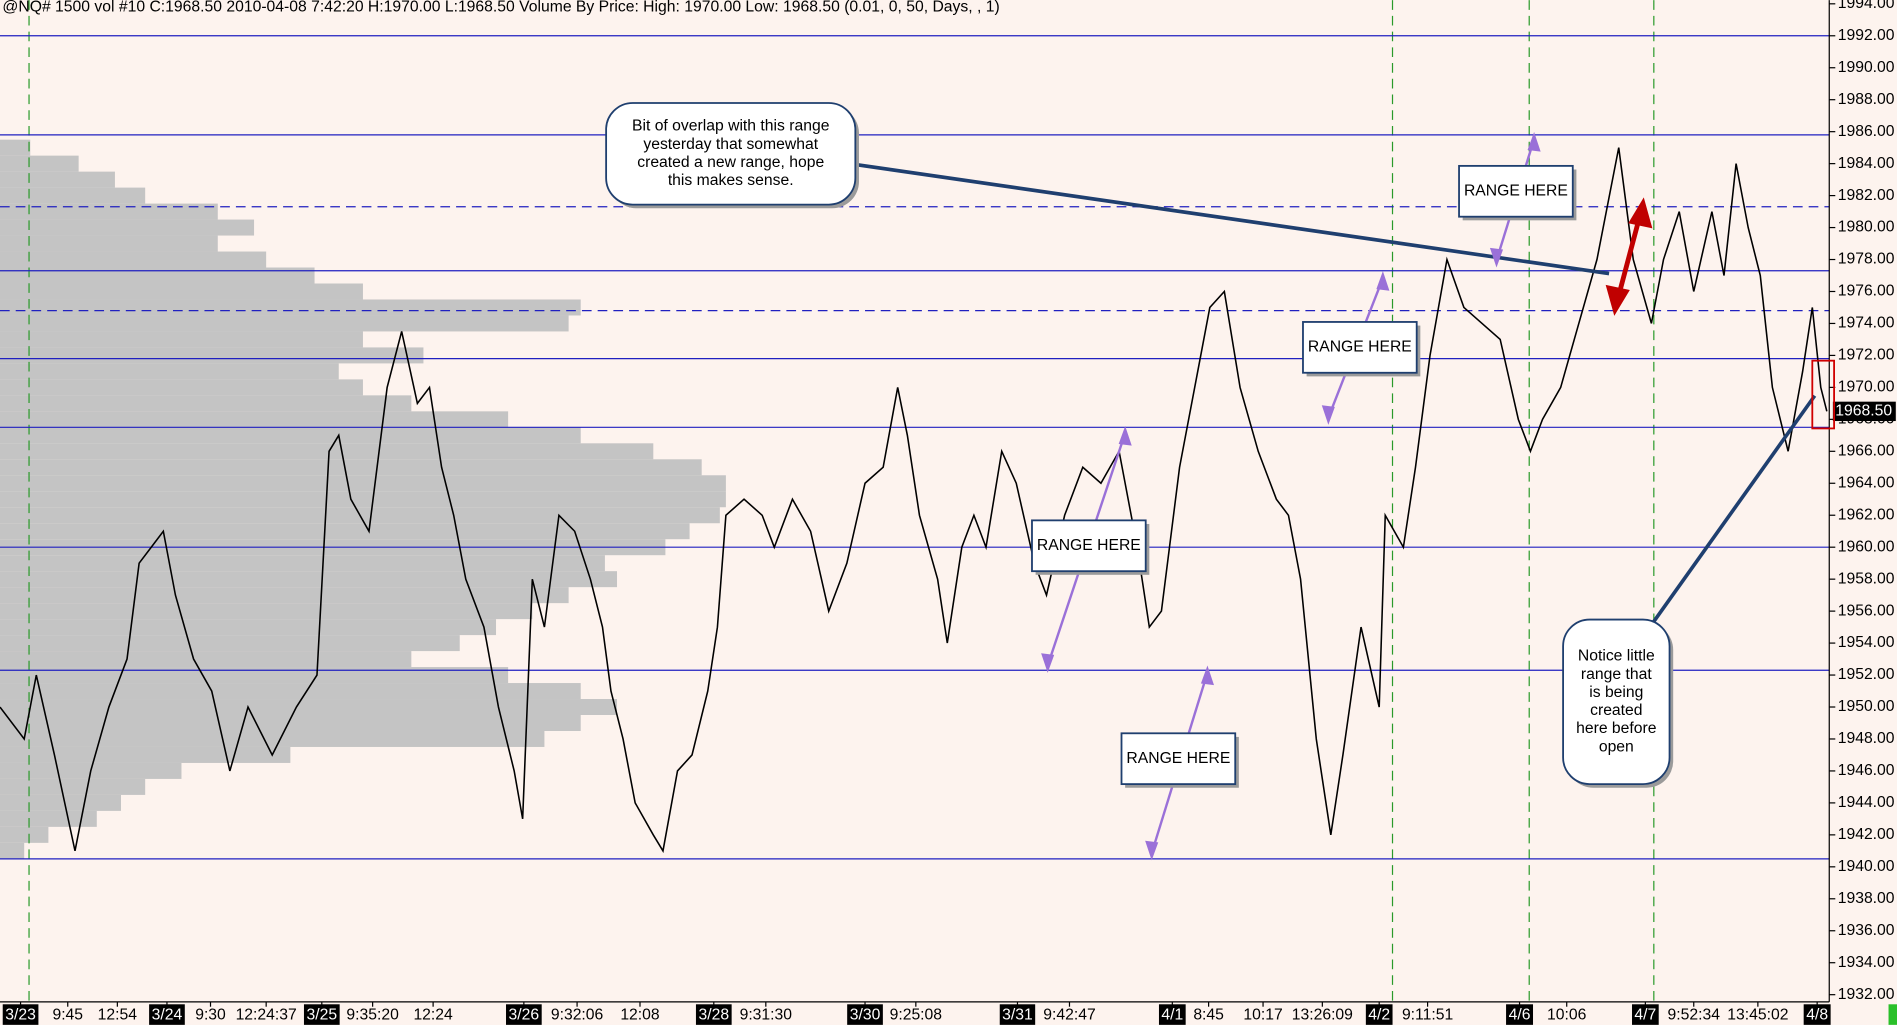  What do you see at coordinates (1866, 706) in the screenshot?
I see `y-tick-label: 1950.00` at bounding box center [1866, 706].